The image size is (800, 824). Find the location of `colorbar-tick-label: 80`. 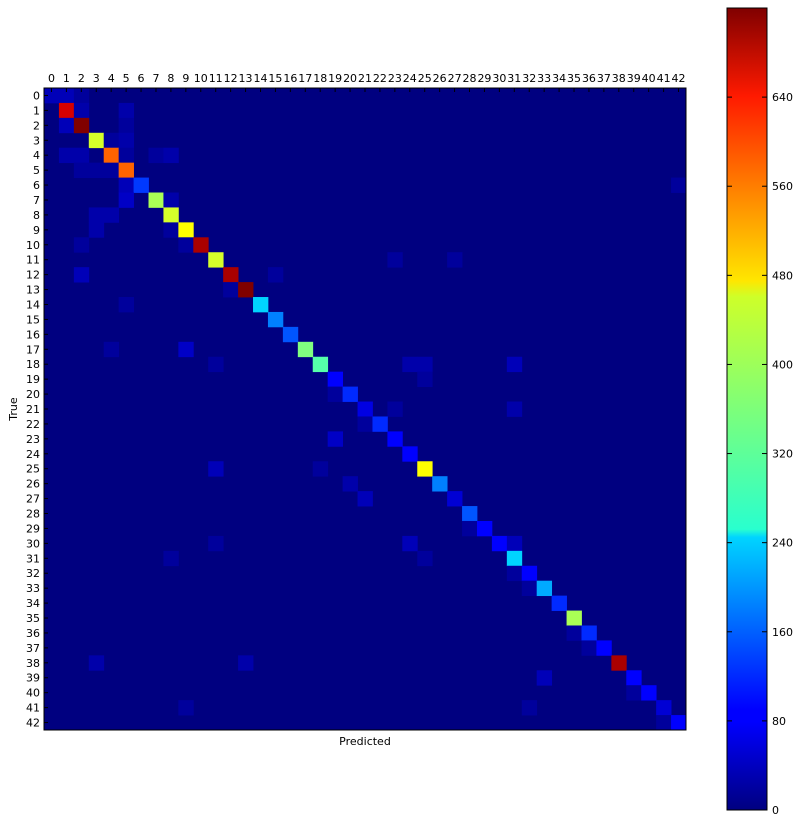

colorbar-tick-label: 80 is located at coordinates (779, 721).